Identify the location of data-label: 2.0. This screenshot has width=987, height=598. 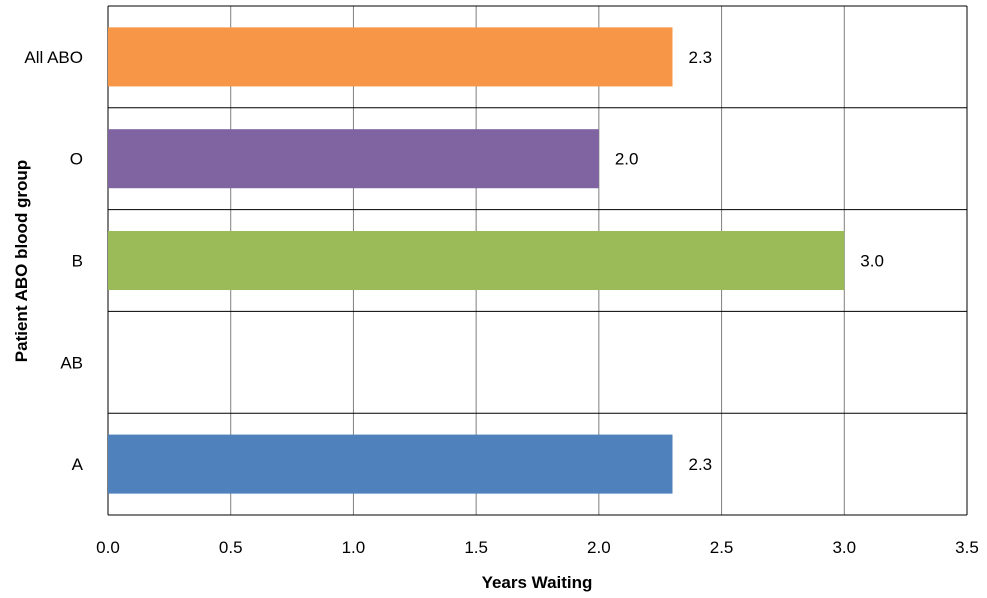
(627, 159).